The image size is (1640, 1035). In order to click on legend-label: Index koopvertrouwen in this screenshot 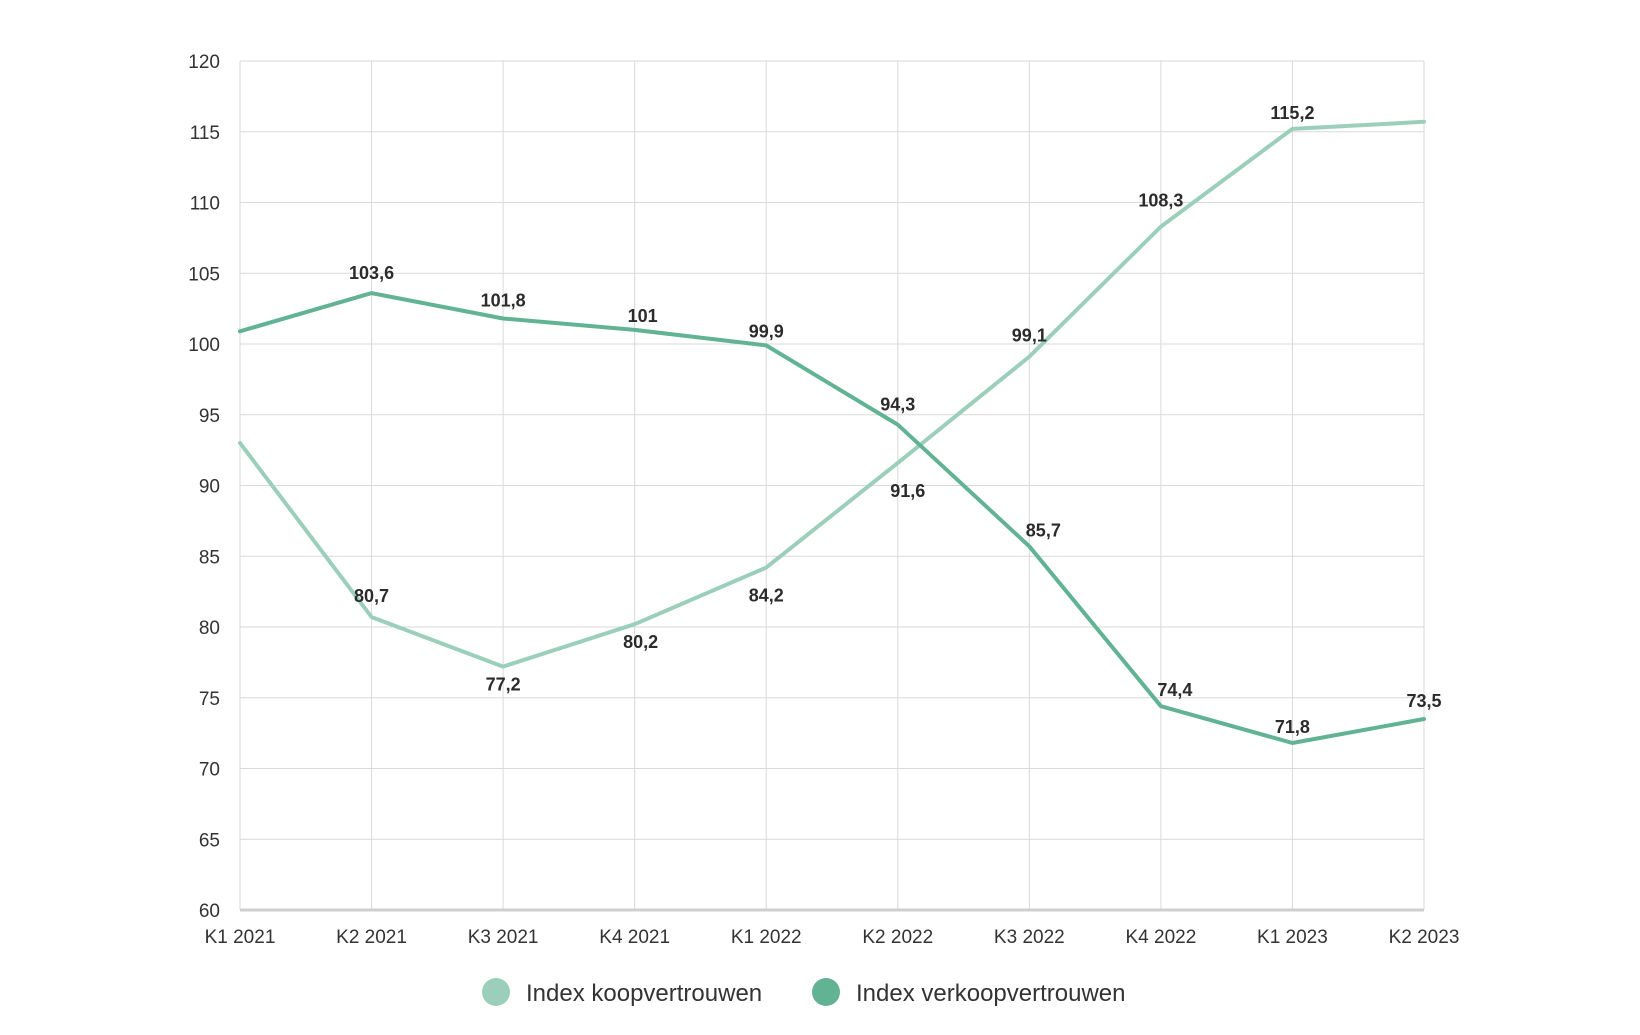, I will do `click(644, 993)`.